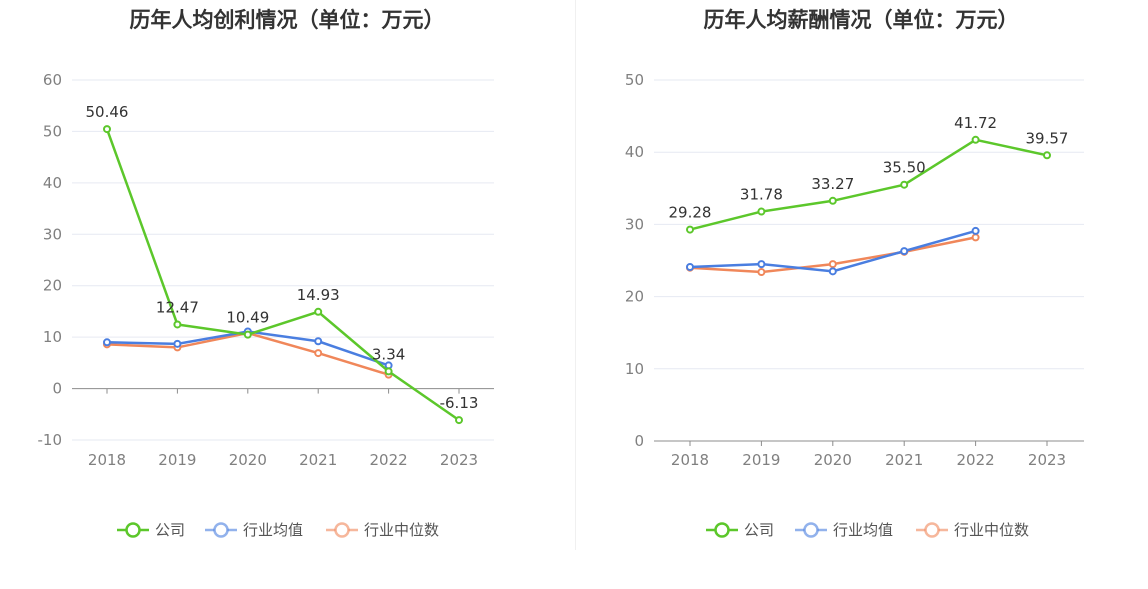  Describe the element at coordinates (107, 112) in the screenshot. I see `data-label: 50.46` at that location.